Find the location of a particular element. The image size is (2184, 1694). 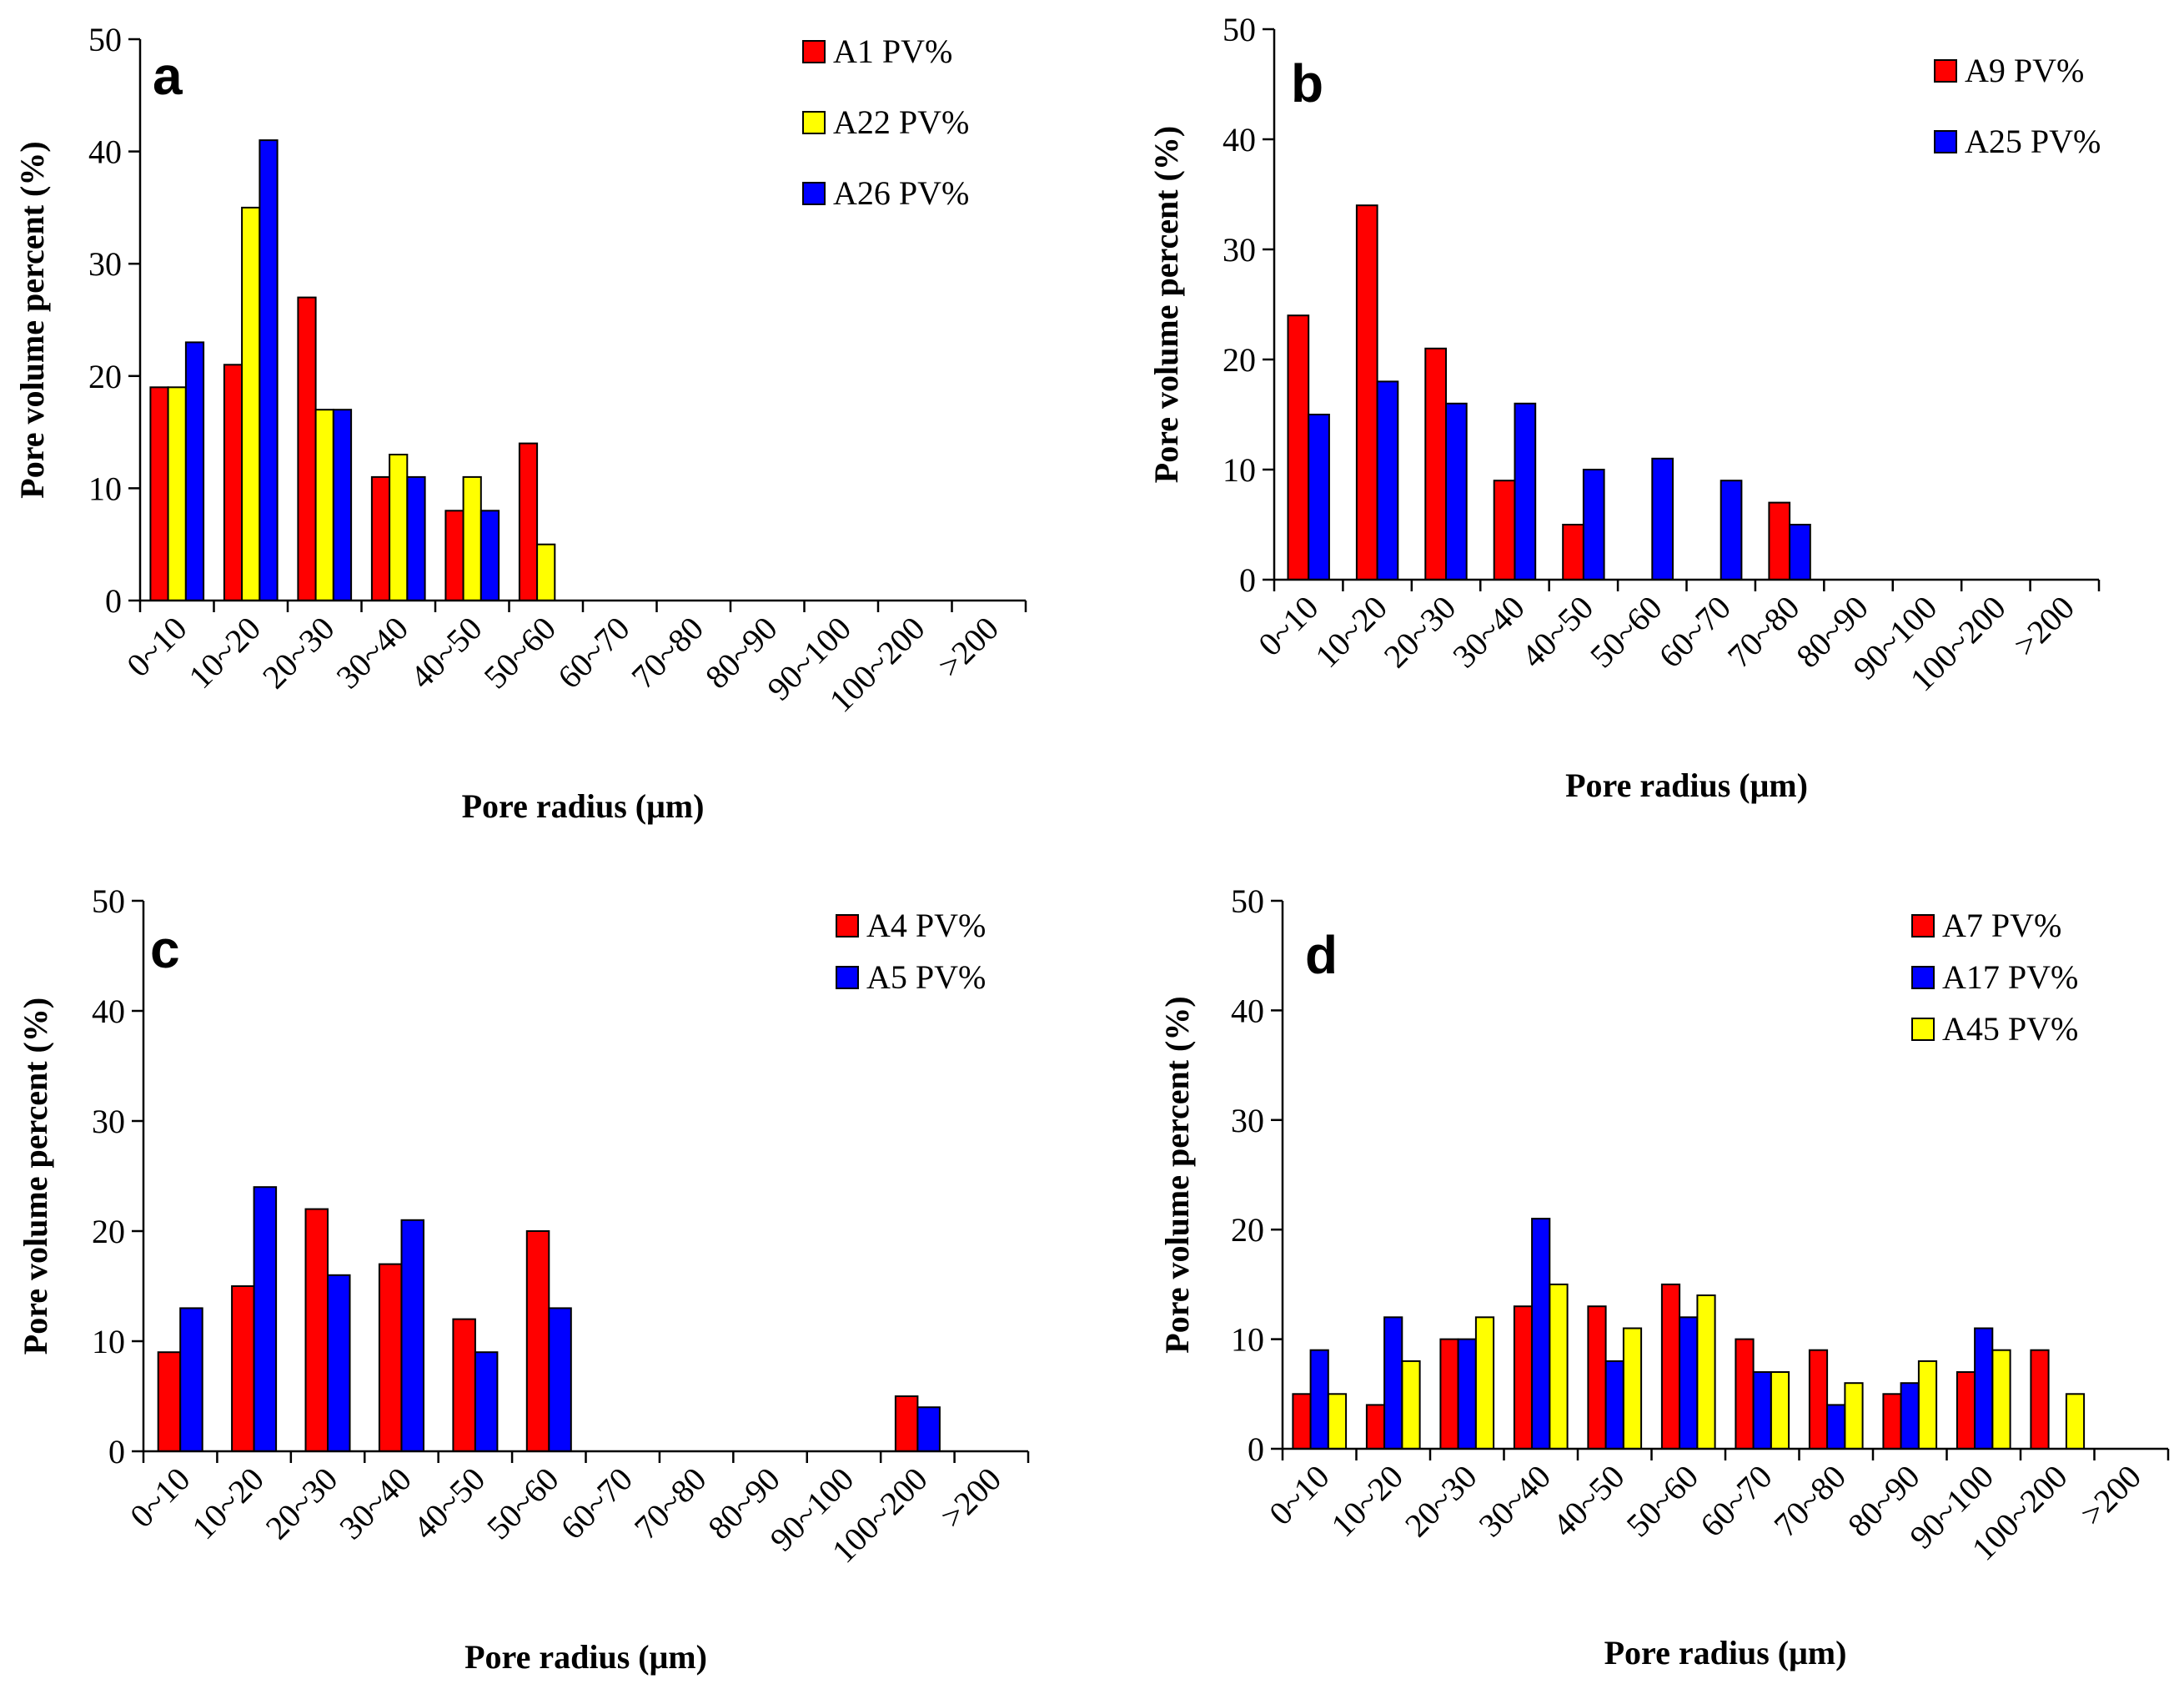

panel-letter: b is located at coordinates (1307, 83).